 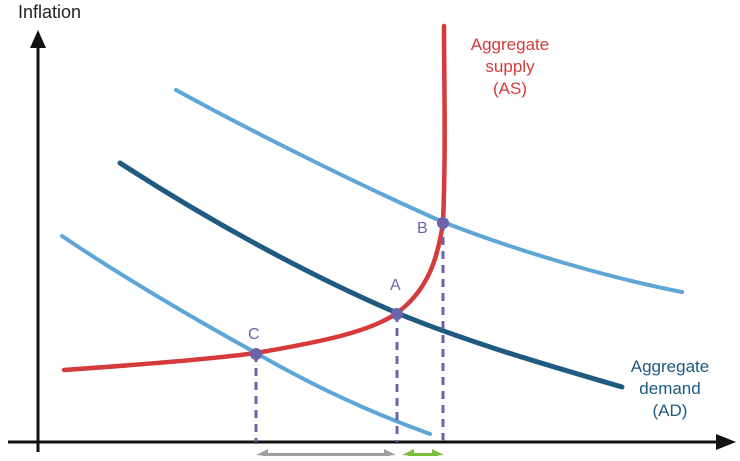 What do you see at coordinates (397, 314) in the screenshot?
I see `point-a-marker` at bounding box center [397, 314].